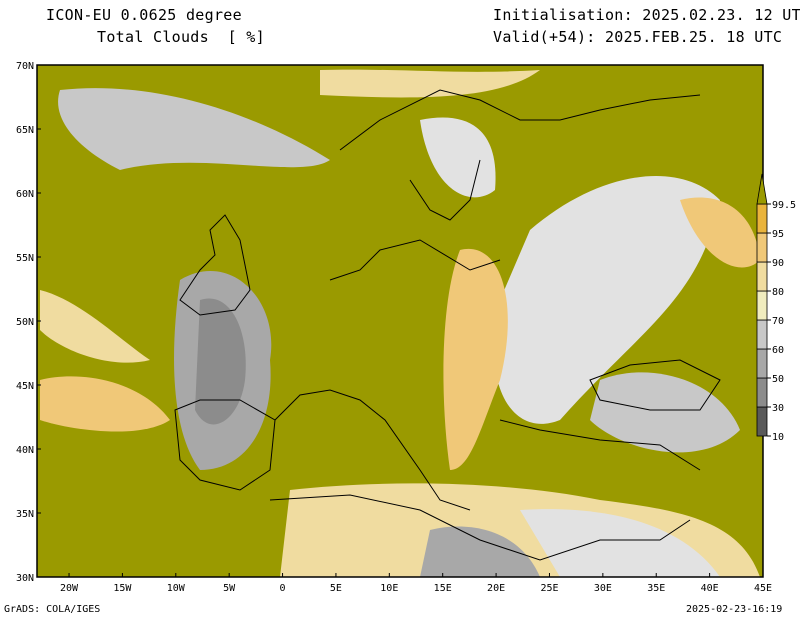 The image size is (800, 618). I want to click on lat-tick-label: 45N, so click(25, 386).